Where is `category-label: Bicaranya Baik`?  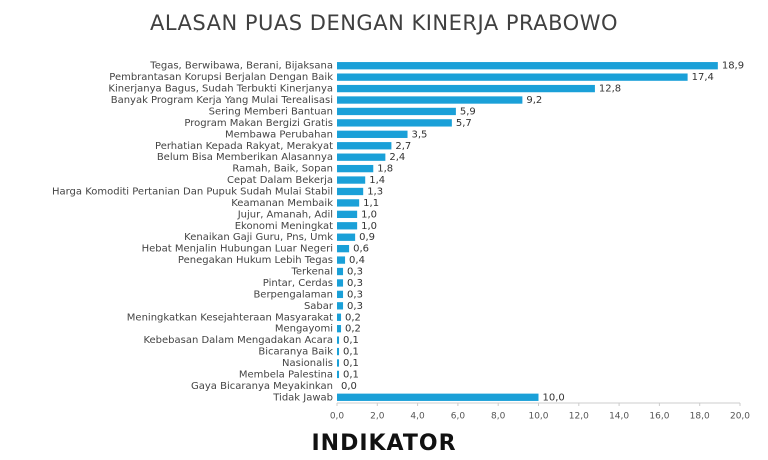
category-label: Bicaranya Baik is located at coordinates (295, 352).